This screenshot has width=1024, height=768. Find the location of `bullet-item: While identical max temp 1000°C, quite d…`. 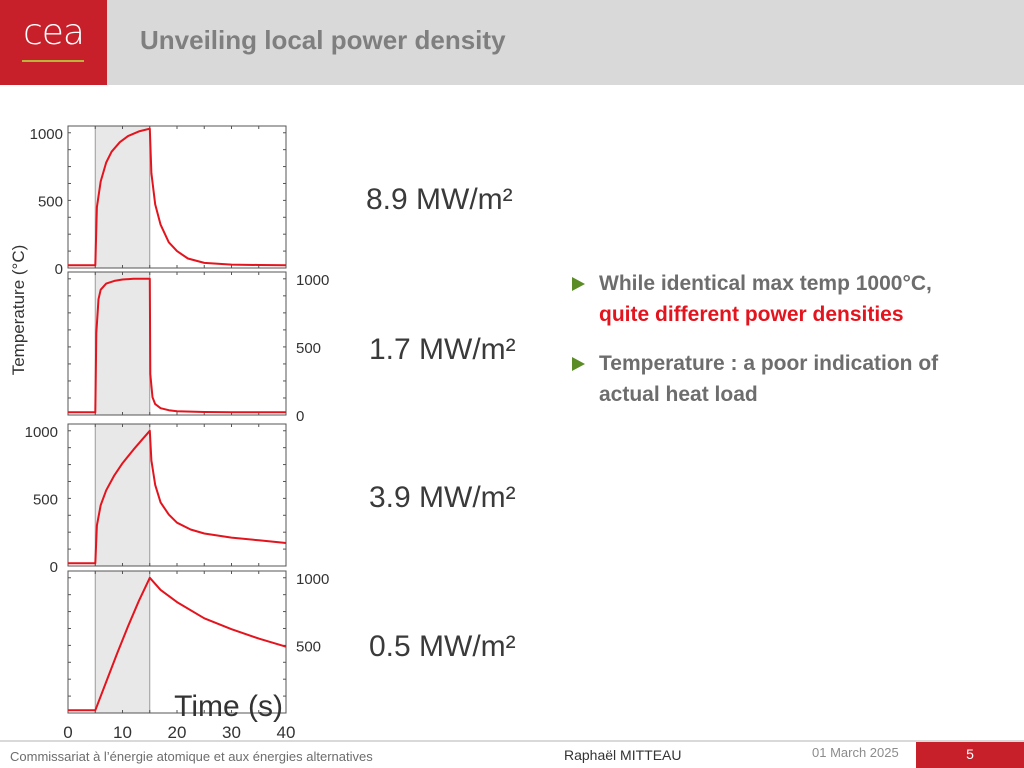

bullet-item: While identical max temp 1000°C, quite d… is located at coordinates (782, 299).